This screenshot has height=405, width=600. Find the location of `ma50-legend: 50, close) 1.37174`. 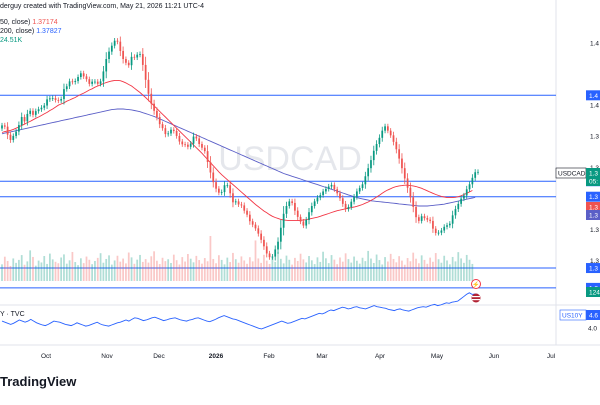

ma50-legend: 50, close) 1.37174 is located at coordinates (29, 22).